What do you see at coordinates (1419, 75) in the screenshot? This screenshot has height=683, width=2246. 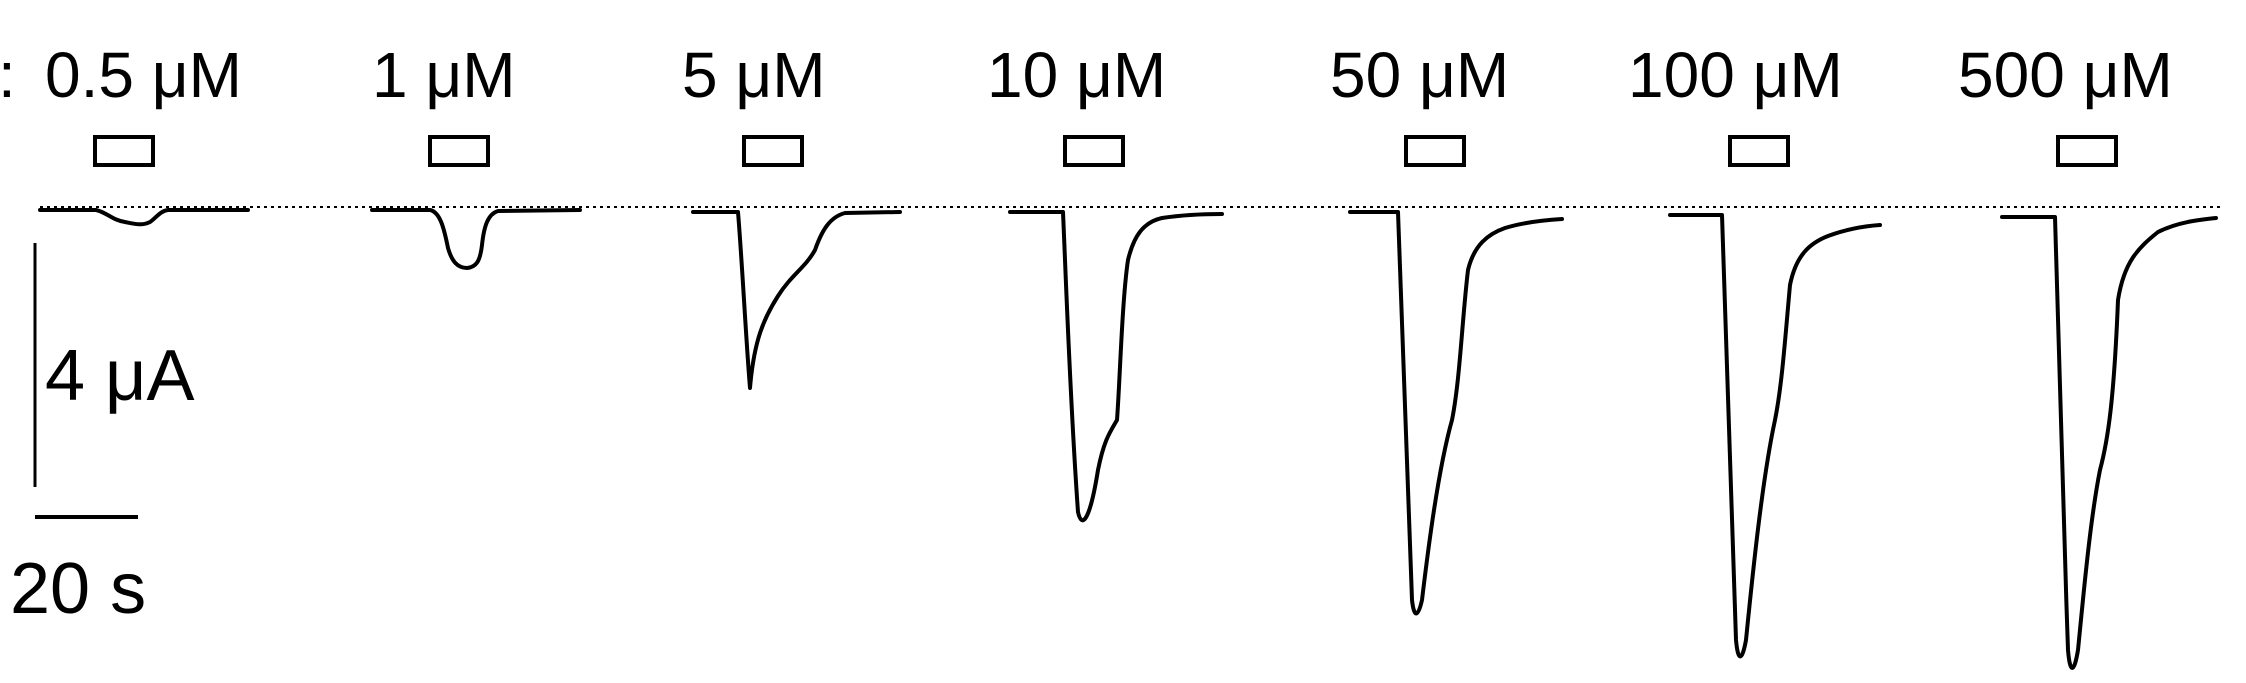 I see `concentration-label: 50 μM` at bounding box center [1419, 75].